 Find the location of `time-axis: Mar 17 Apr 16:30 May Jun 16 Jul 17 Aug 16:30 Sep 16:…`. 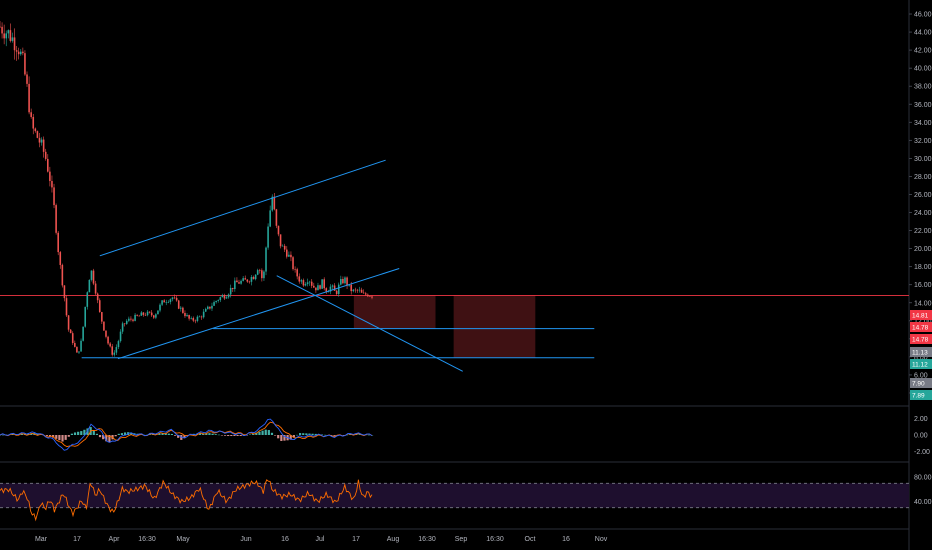

time-axis: Mar 17 Apr 16:30 May Jun 16 Jul 17 Aug 16:30 Sep 16:… is located at coordinates (321, 539).